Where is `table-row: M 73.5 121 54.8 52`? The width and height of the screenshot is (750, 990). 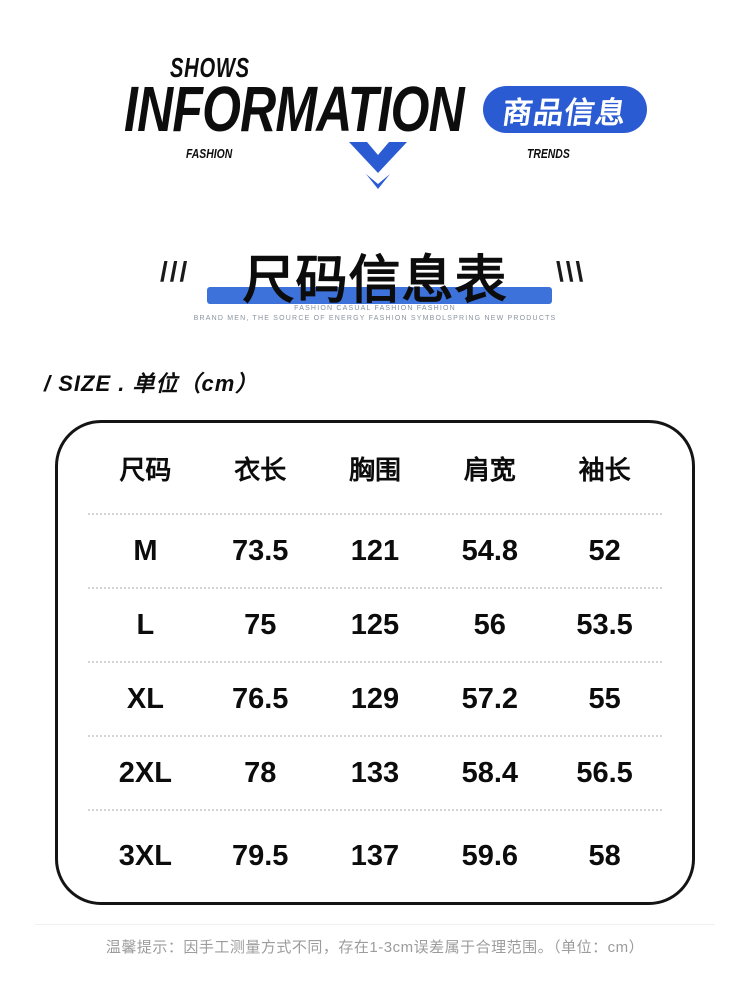
table-row: M 73.5 121 54.8 52 is located at coordinates (375, 552).